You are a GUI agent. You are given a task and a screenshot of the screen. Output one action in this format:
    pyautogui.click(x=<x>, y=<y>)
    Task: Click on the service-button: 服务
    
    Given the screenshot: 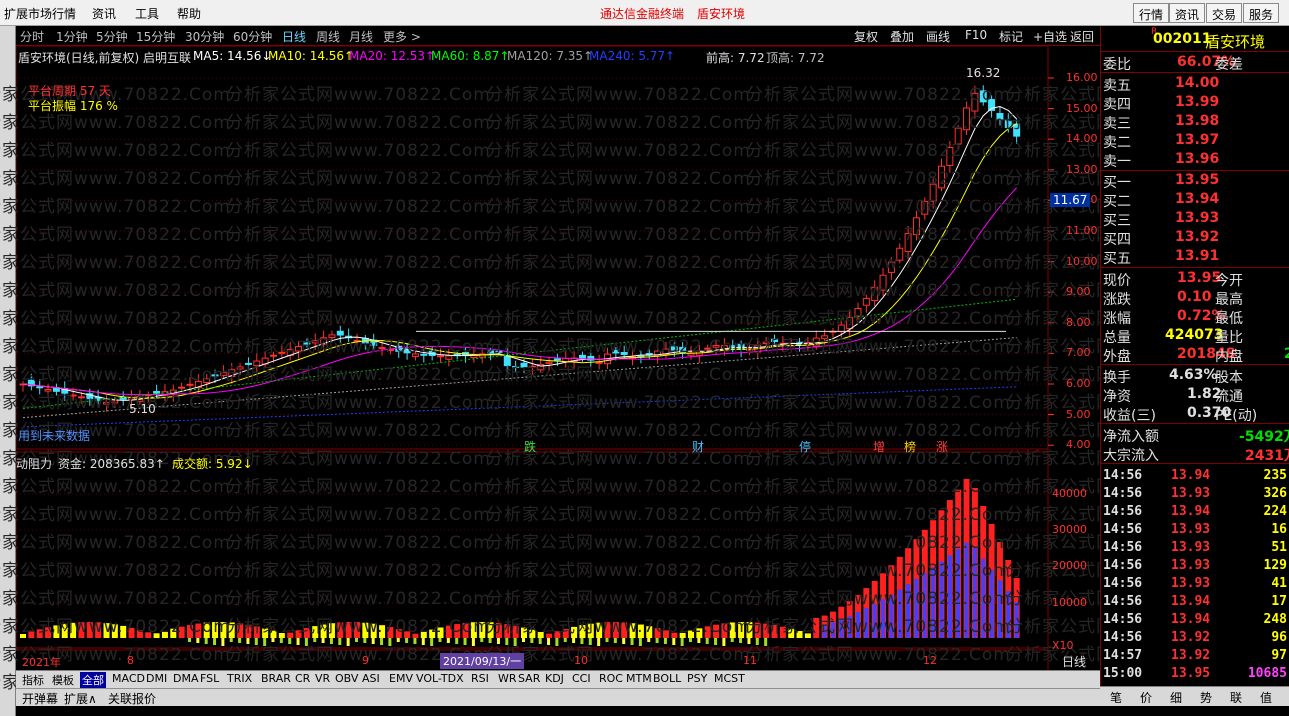 What is the action you would take?
    pyautogui.click(x=1261, y=13)
    